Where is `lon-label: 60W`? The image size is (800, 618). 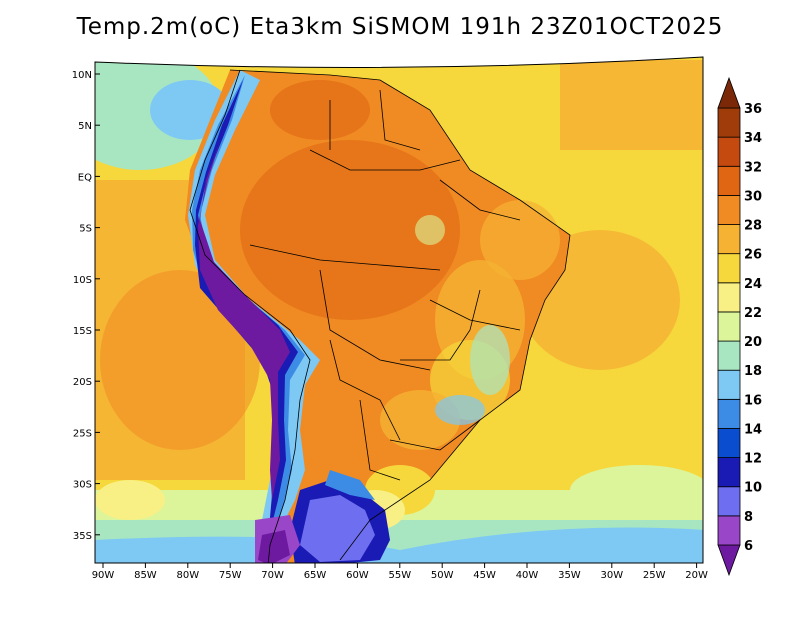 lon-label: 60W is located at coordinates (357, 575).